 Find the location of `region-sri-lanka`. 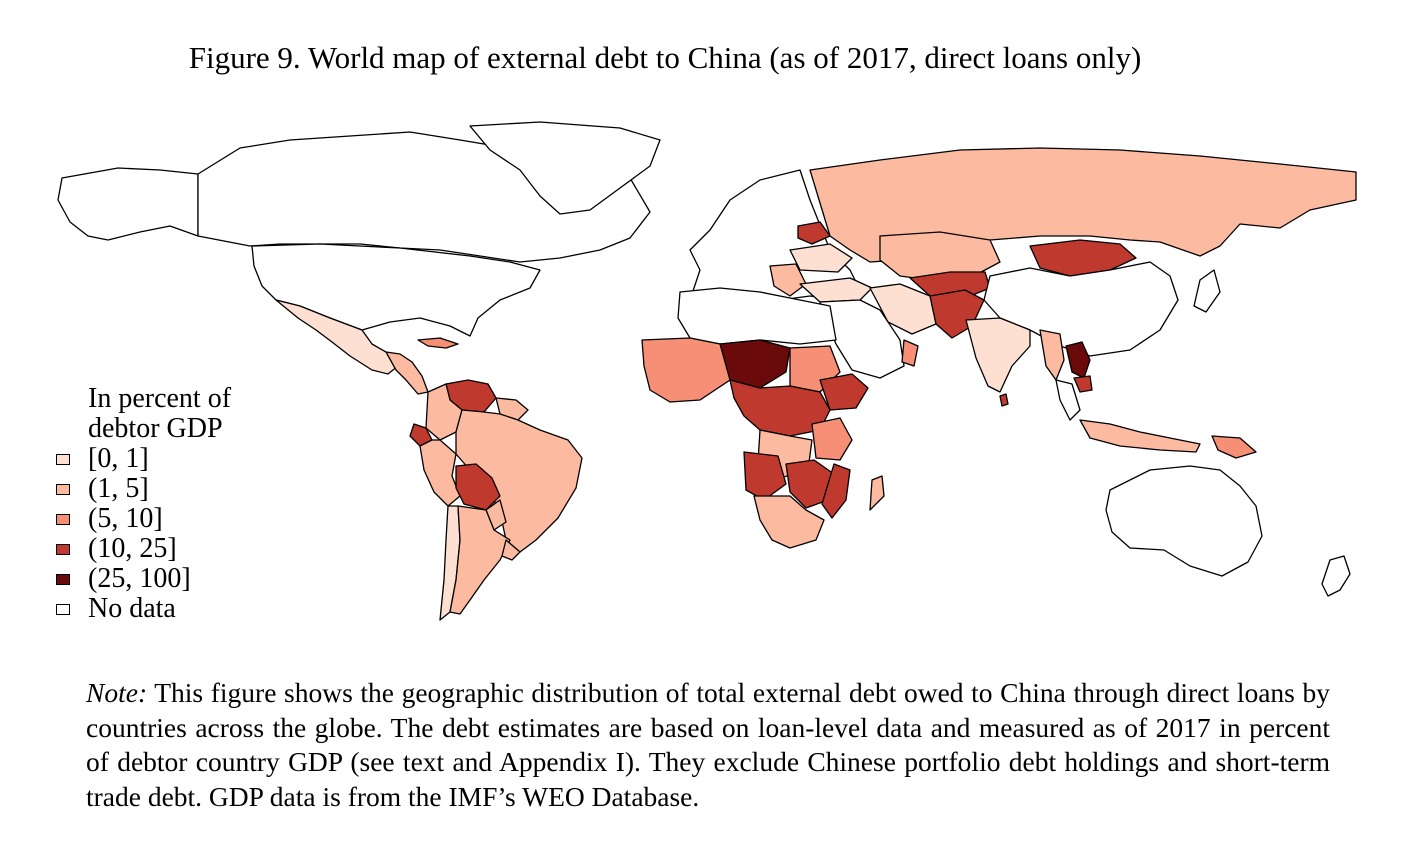

region-sri-lanka is located at coordinates (1004, 400).